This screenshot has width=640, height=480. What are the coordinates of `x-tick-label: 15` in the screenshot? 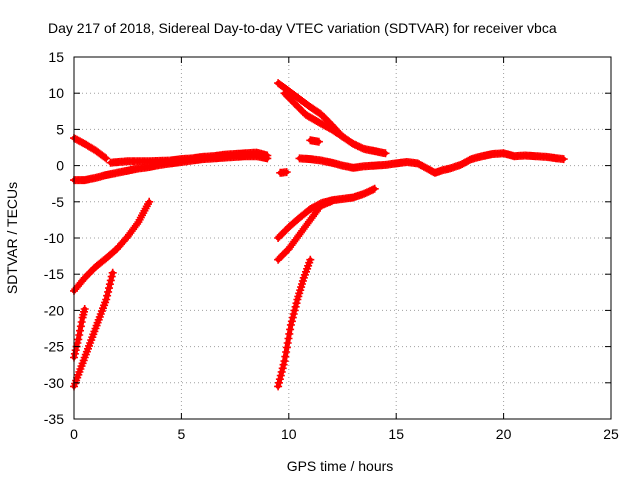 It's located at (396, 434).